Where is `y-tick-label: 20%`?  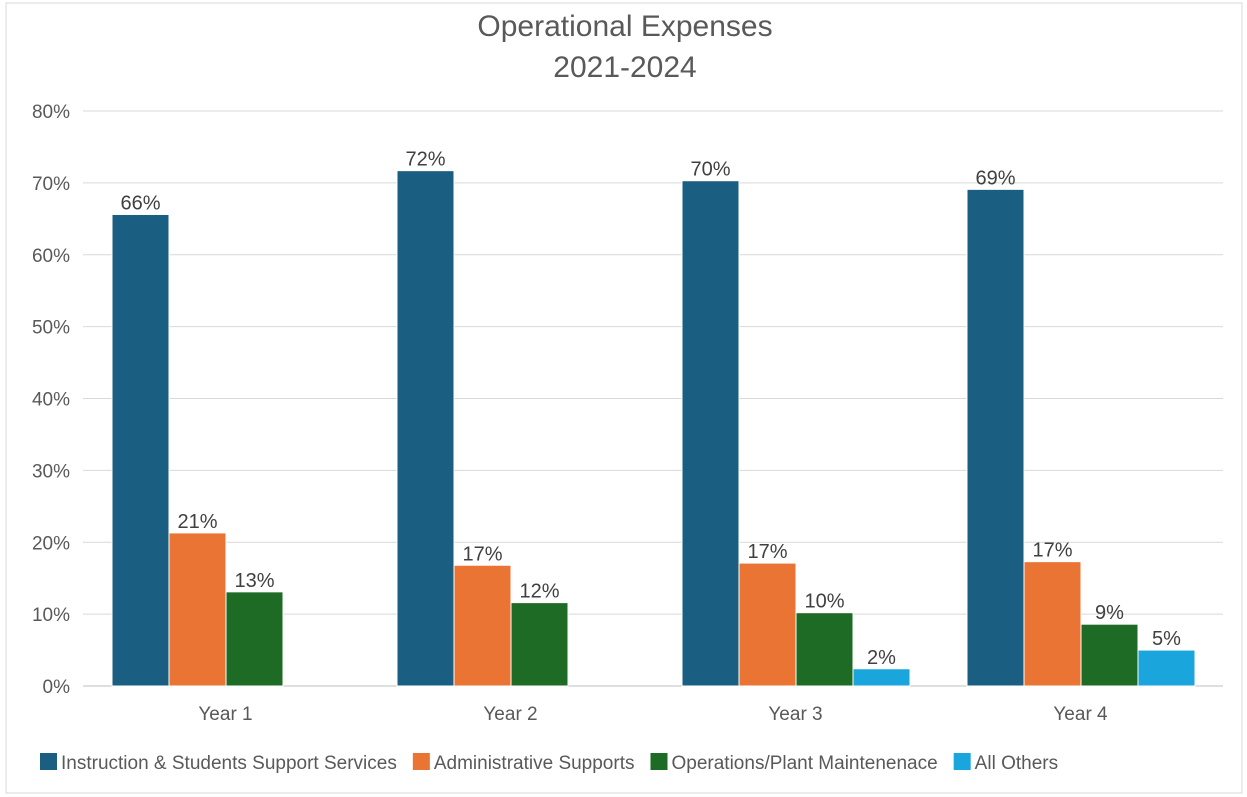 y-tick-label: 20% is located at coordinates (51, 543).